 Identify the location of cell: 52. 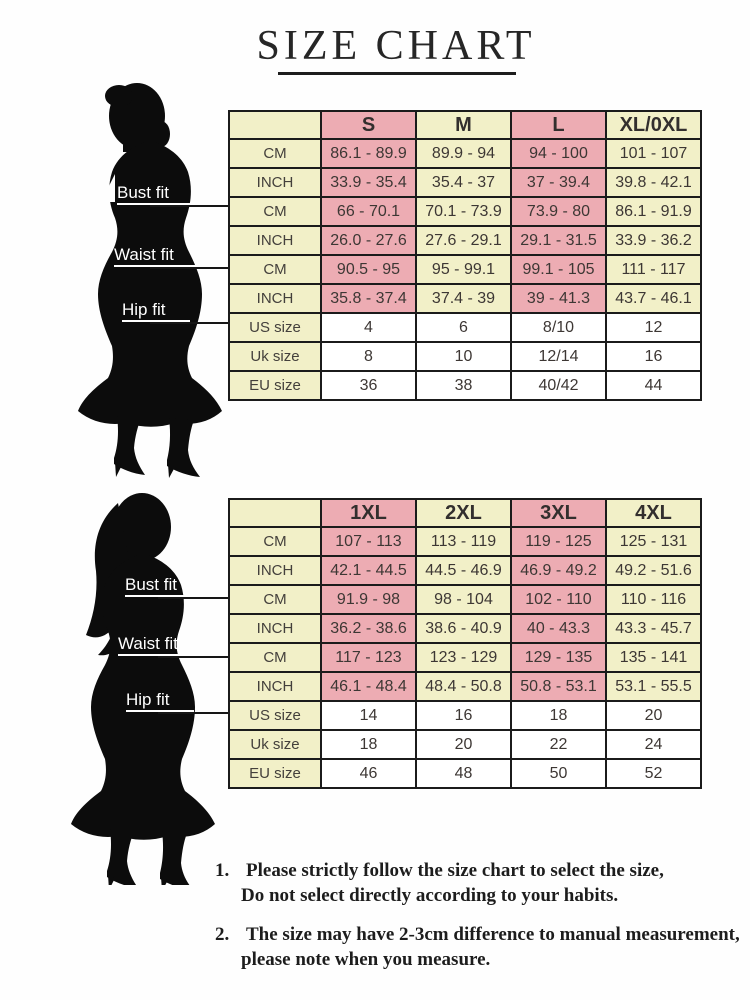
(653, 773).